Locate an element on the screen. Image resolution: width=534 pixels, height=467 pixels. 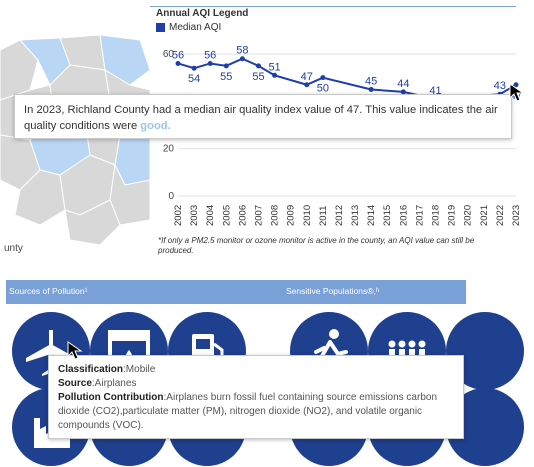
x-tick-label: 2018 is located at coordinates (436, 215).